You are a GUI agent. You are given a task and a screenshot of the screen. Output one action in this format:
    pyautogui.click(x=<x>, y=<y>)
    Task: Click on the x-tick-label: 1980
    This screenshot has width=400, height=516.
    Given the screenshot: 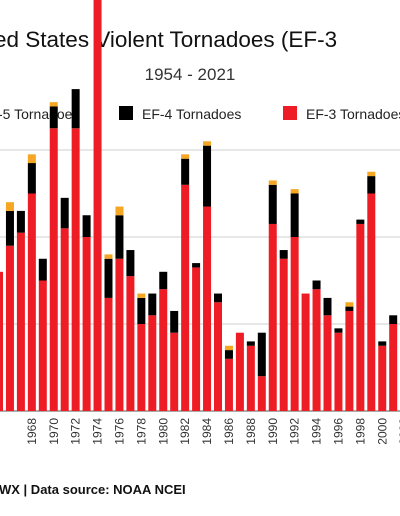 What is the action you would take?
    pyautogui.click(x=163, y=431)
    